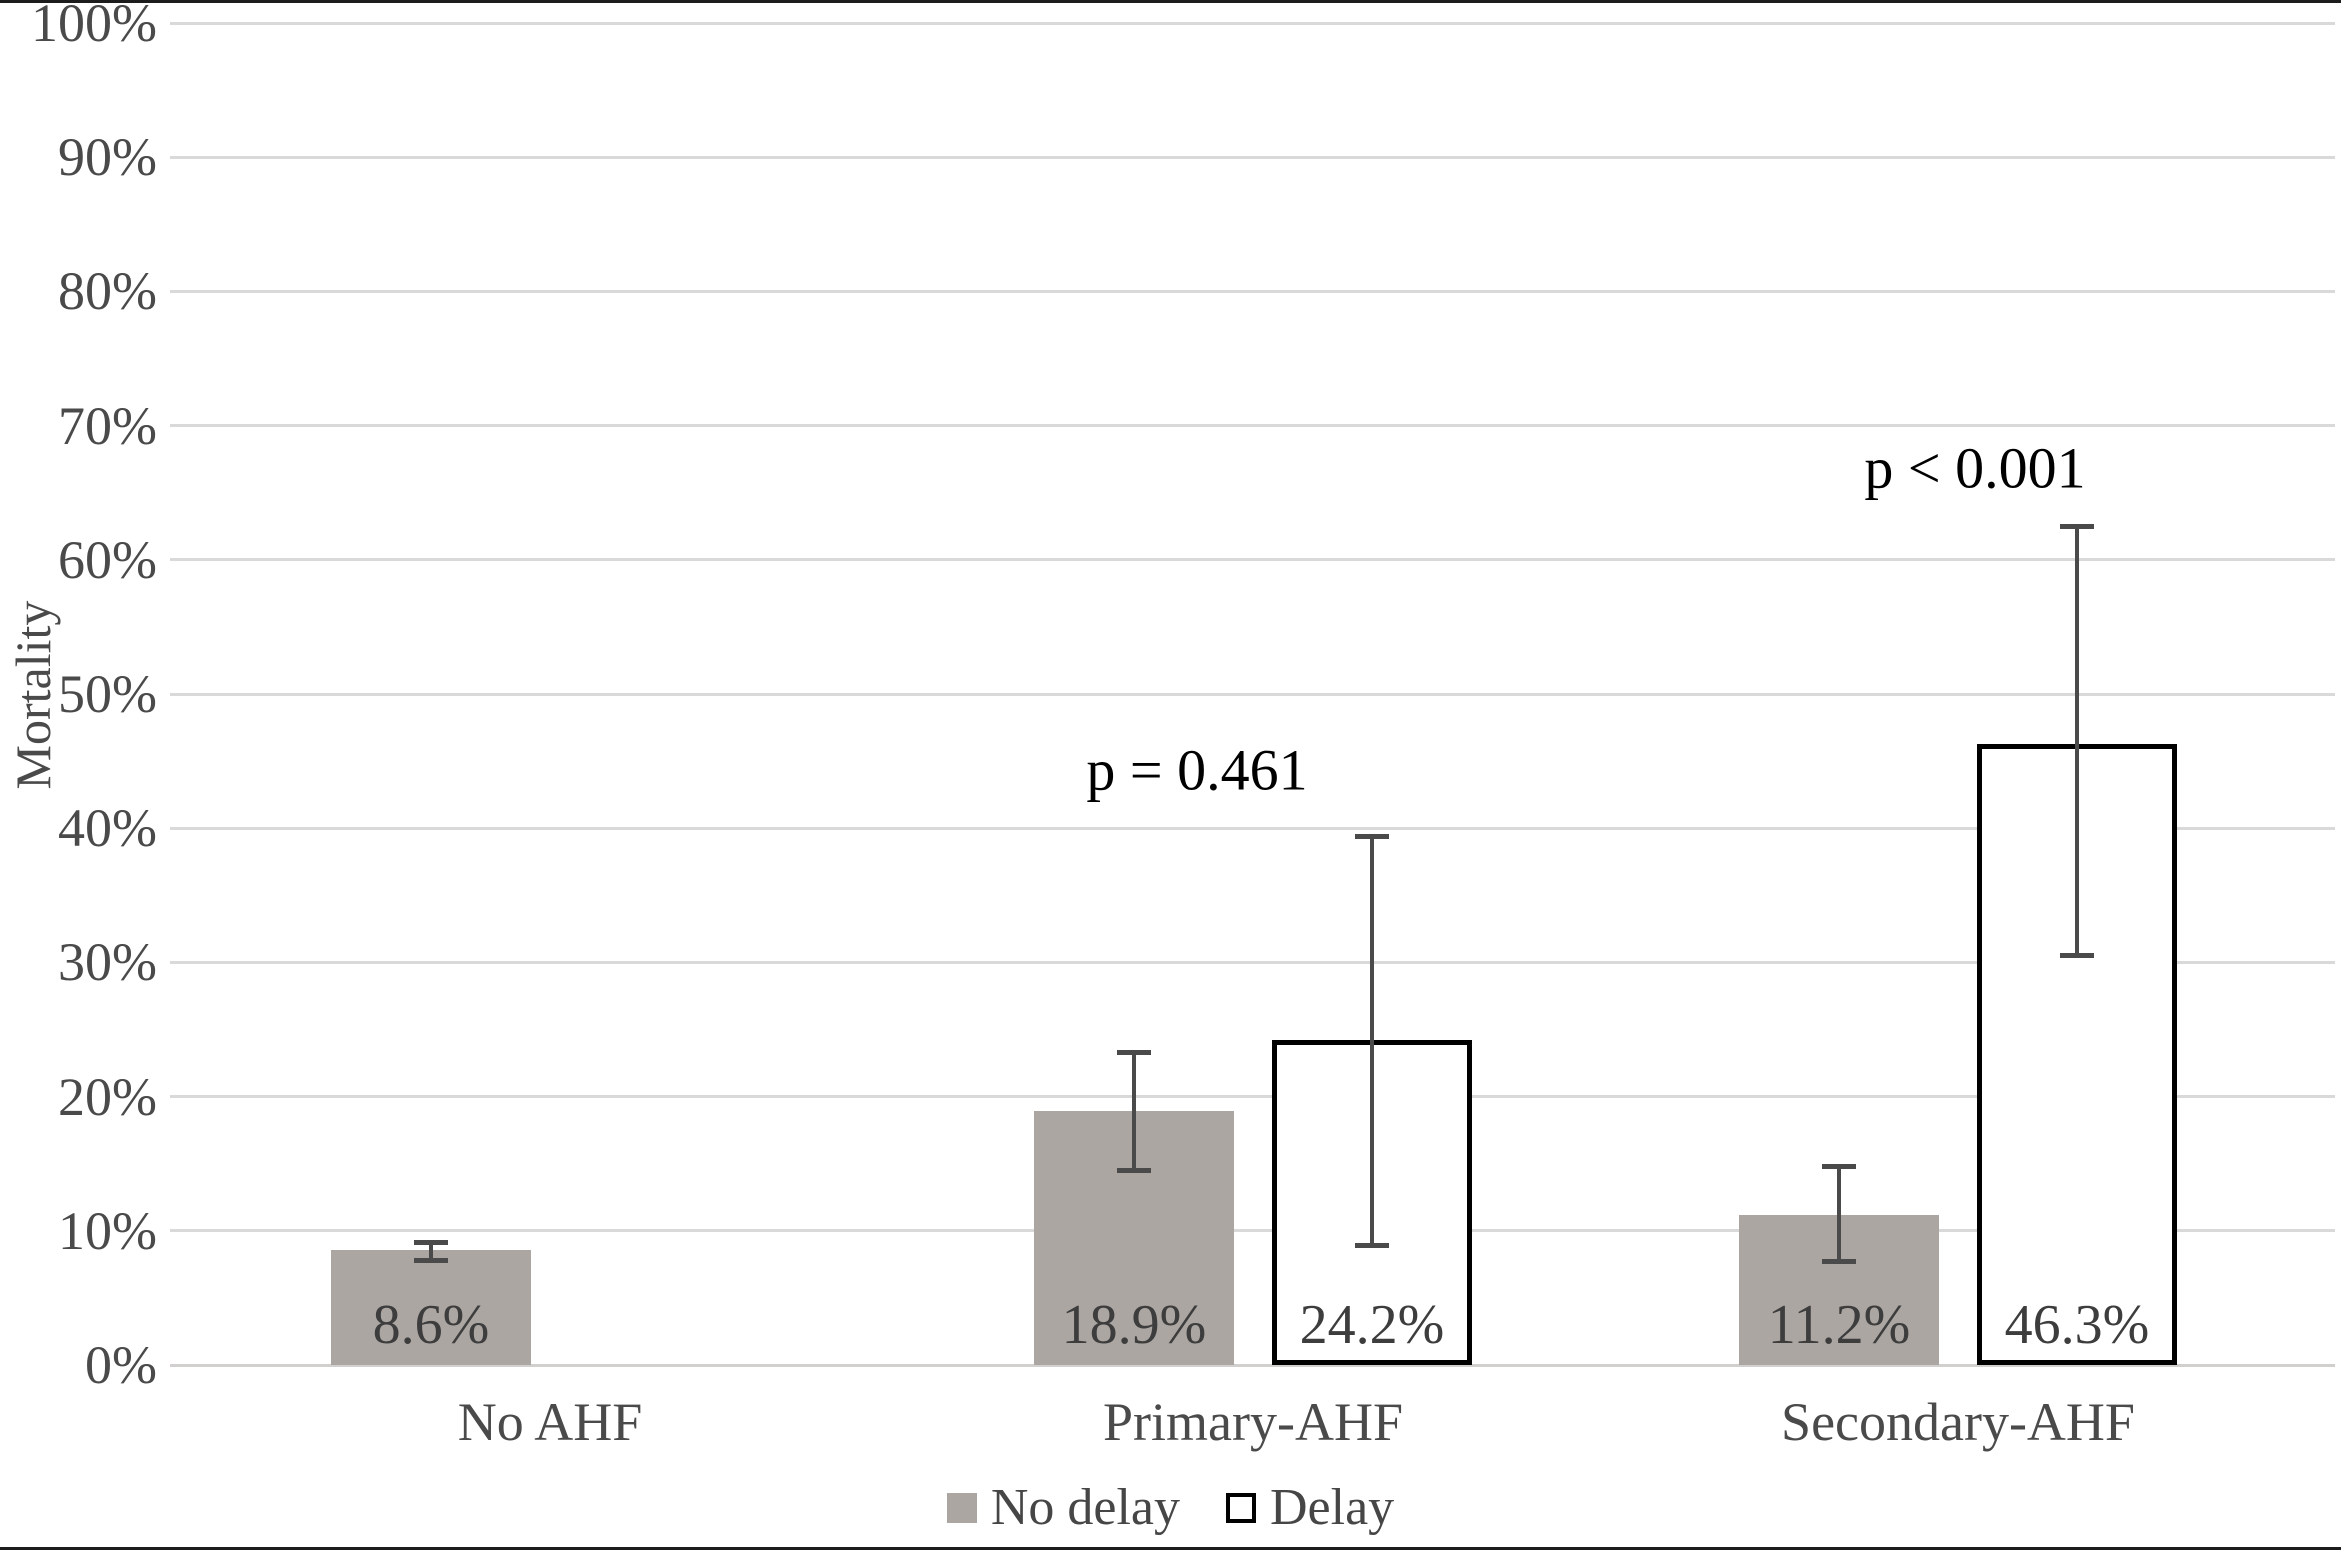 This screenshot has width=2341, height=1550. Describe the element at coordinates (107, 828) in the screenshot. I see `y-tick-label: 40%` at that location.